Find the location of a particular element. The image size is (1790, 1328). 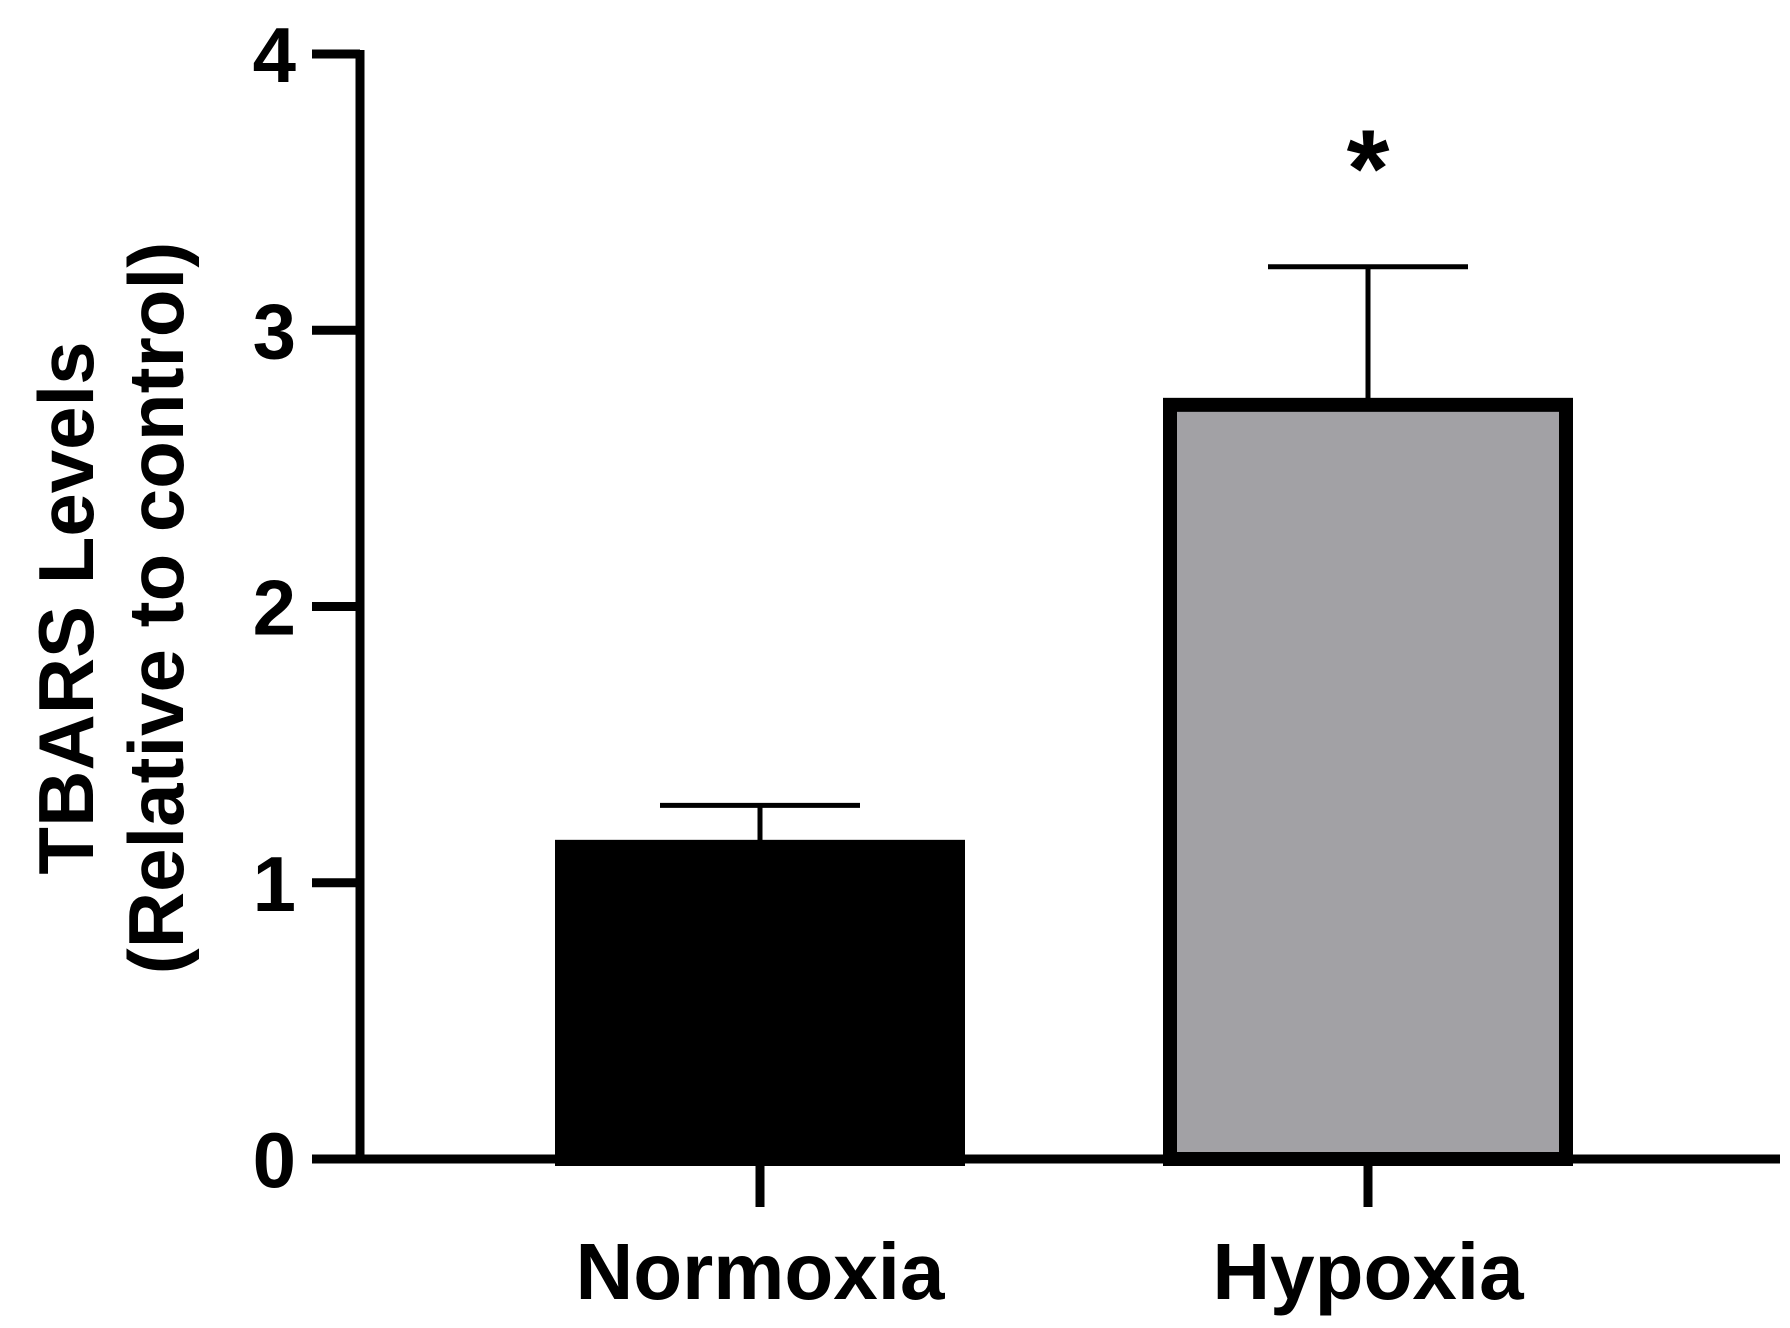

y-axis-label-line2: (Relative to control) is located at coordinates (156, 608).